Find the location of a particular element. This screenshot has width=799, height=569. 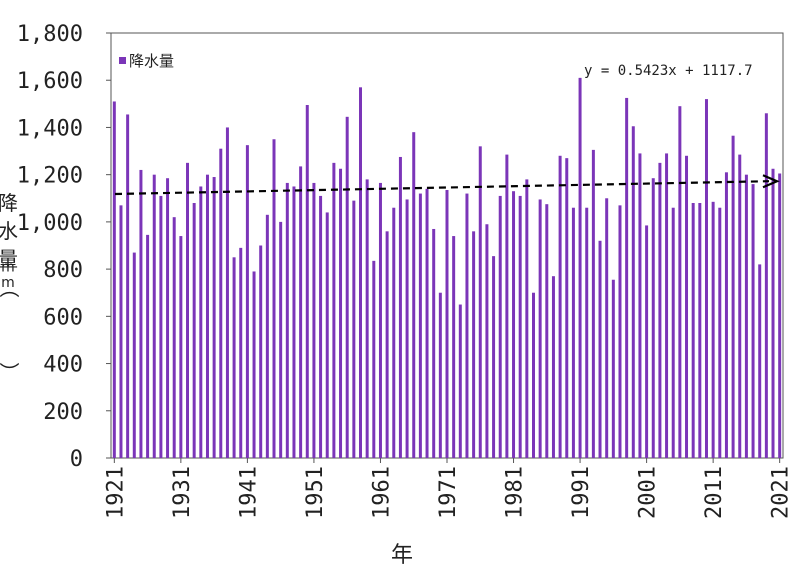

x-tick-label: 2021 is located at coordinates (781, 492).